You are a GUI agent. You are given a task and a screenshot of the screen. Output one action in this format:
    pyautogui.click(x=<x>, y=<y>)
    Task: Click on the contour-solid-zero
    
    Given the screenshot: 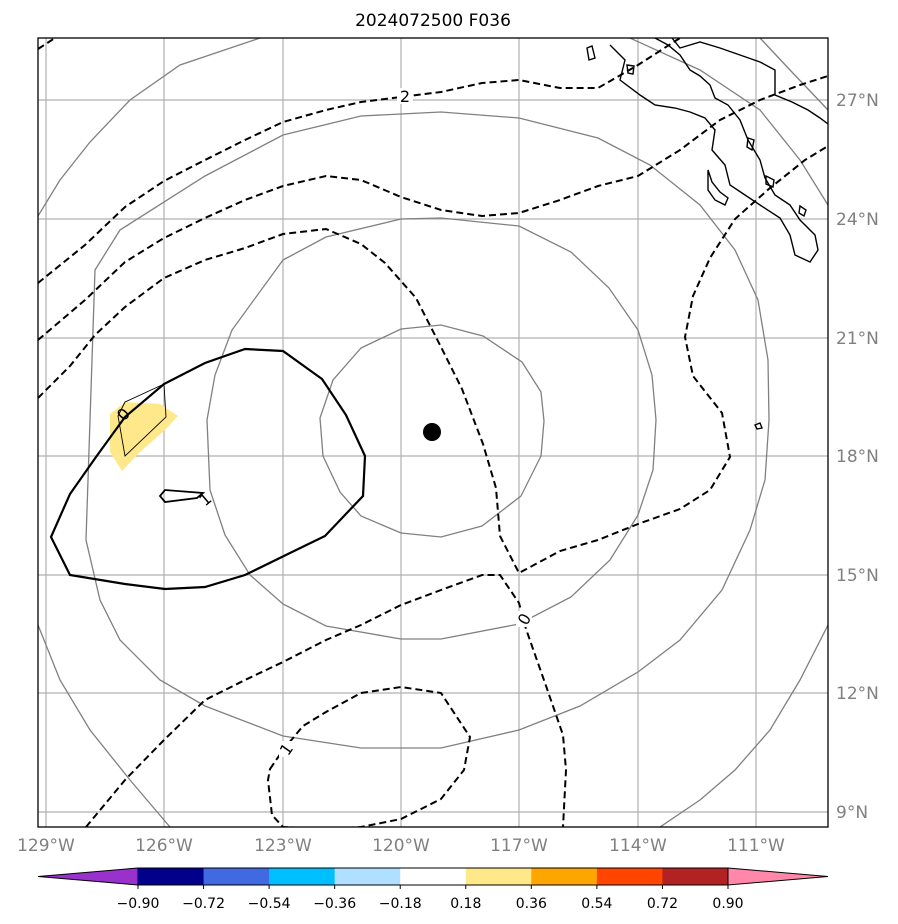 What is the action you would take?
    pyautogui.click(x=208, y=469)
    